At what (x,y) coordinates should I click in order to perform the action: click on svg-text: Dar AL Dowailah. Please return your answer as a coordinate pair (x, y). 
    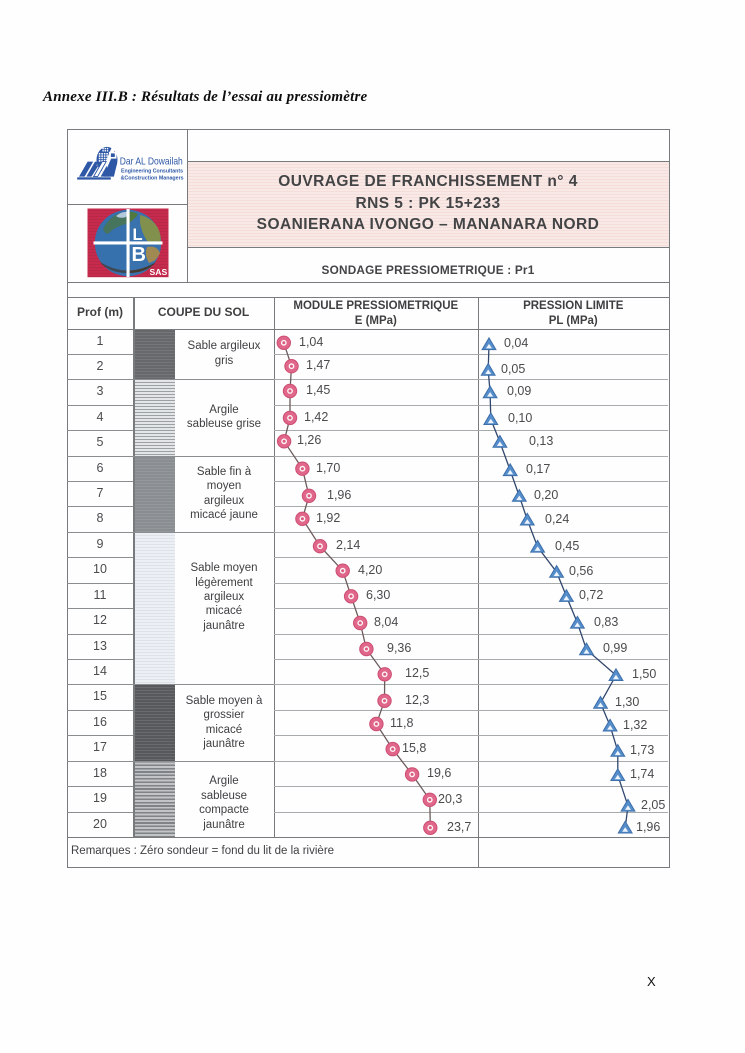
    Looking at the image, I should click on (151, 162).